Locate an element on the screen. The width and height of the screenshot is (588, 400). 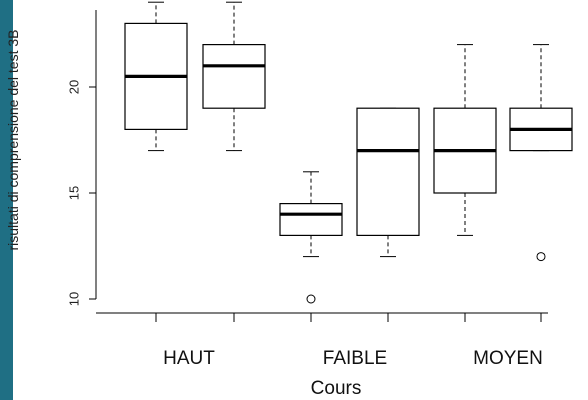
y-tick-label: 10 is located at coordinates (74, 299).